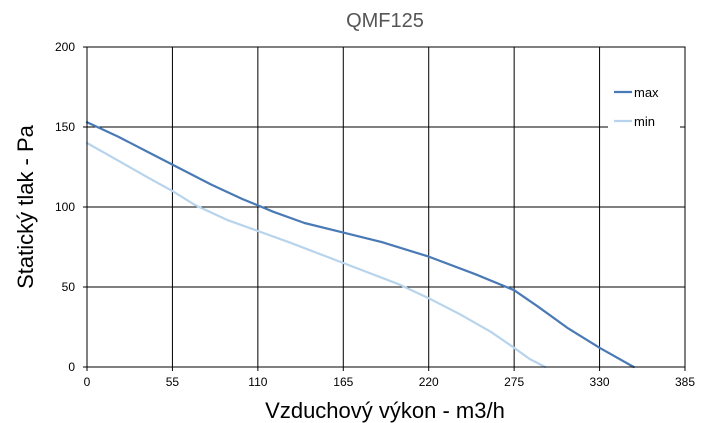 The width and height of the screenshot is (713, 423). I want to click on x-tick-label: 110, so click(257, 382).